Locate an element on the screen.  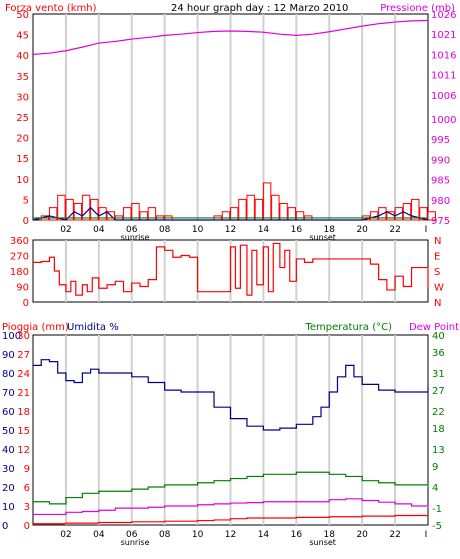
chart-title: 24 hour graph day : 12 Marzo 2010 is located at coordinates (259, 8).